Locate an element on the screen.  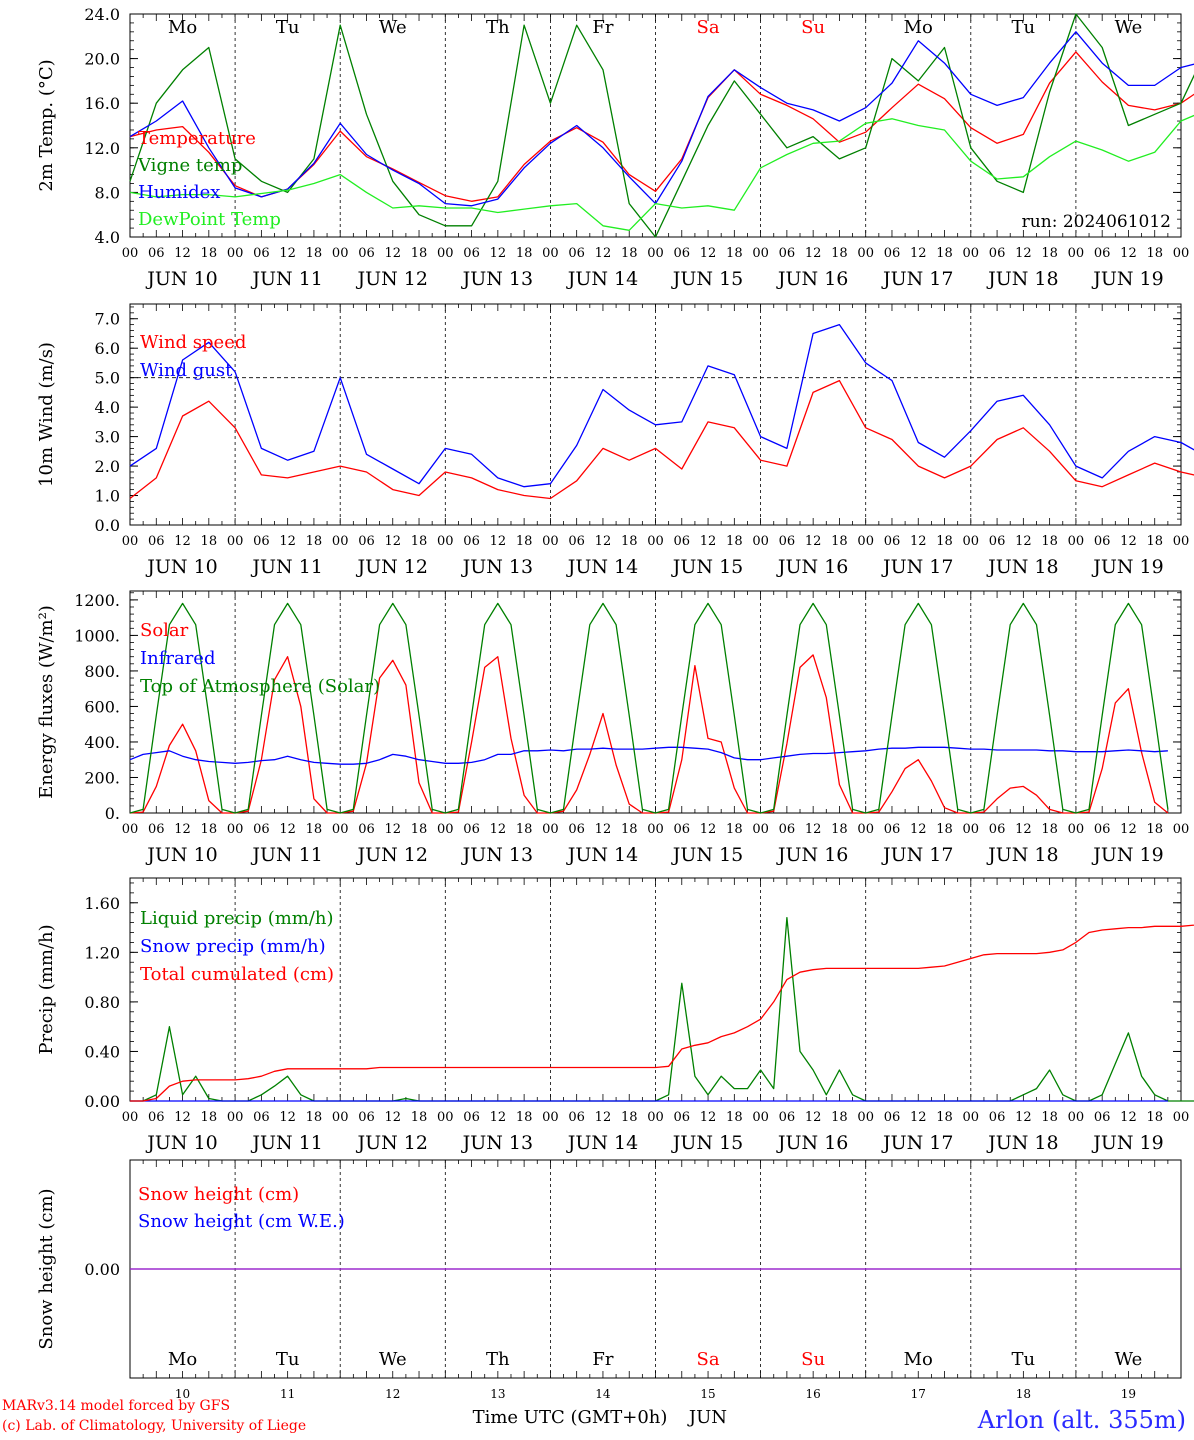
day-number-label: 10 is located at coordinates (182, 1394).